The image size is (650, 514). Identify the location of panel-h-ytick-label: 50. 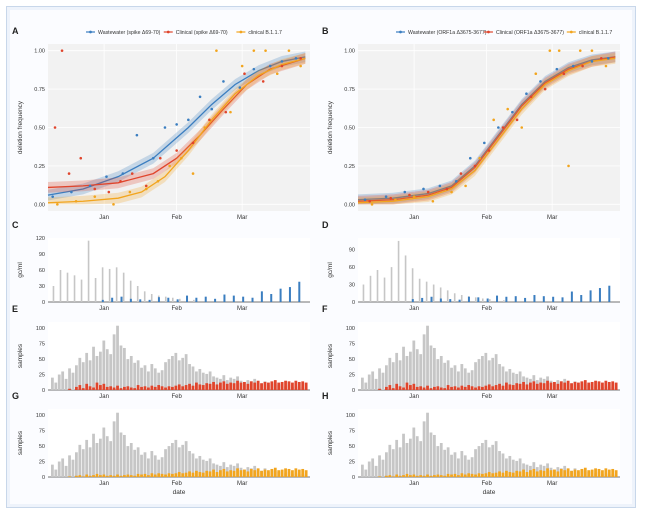
(352, 447).